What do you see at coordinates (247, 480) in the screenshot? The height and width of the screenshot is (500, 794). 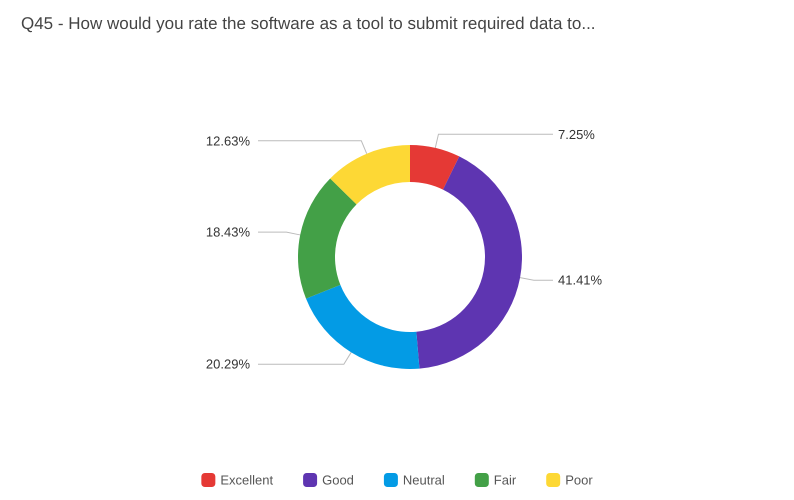 I see `legend-label: Excellent` at bounding box center [247, 480].